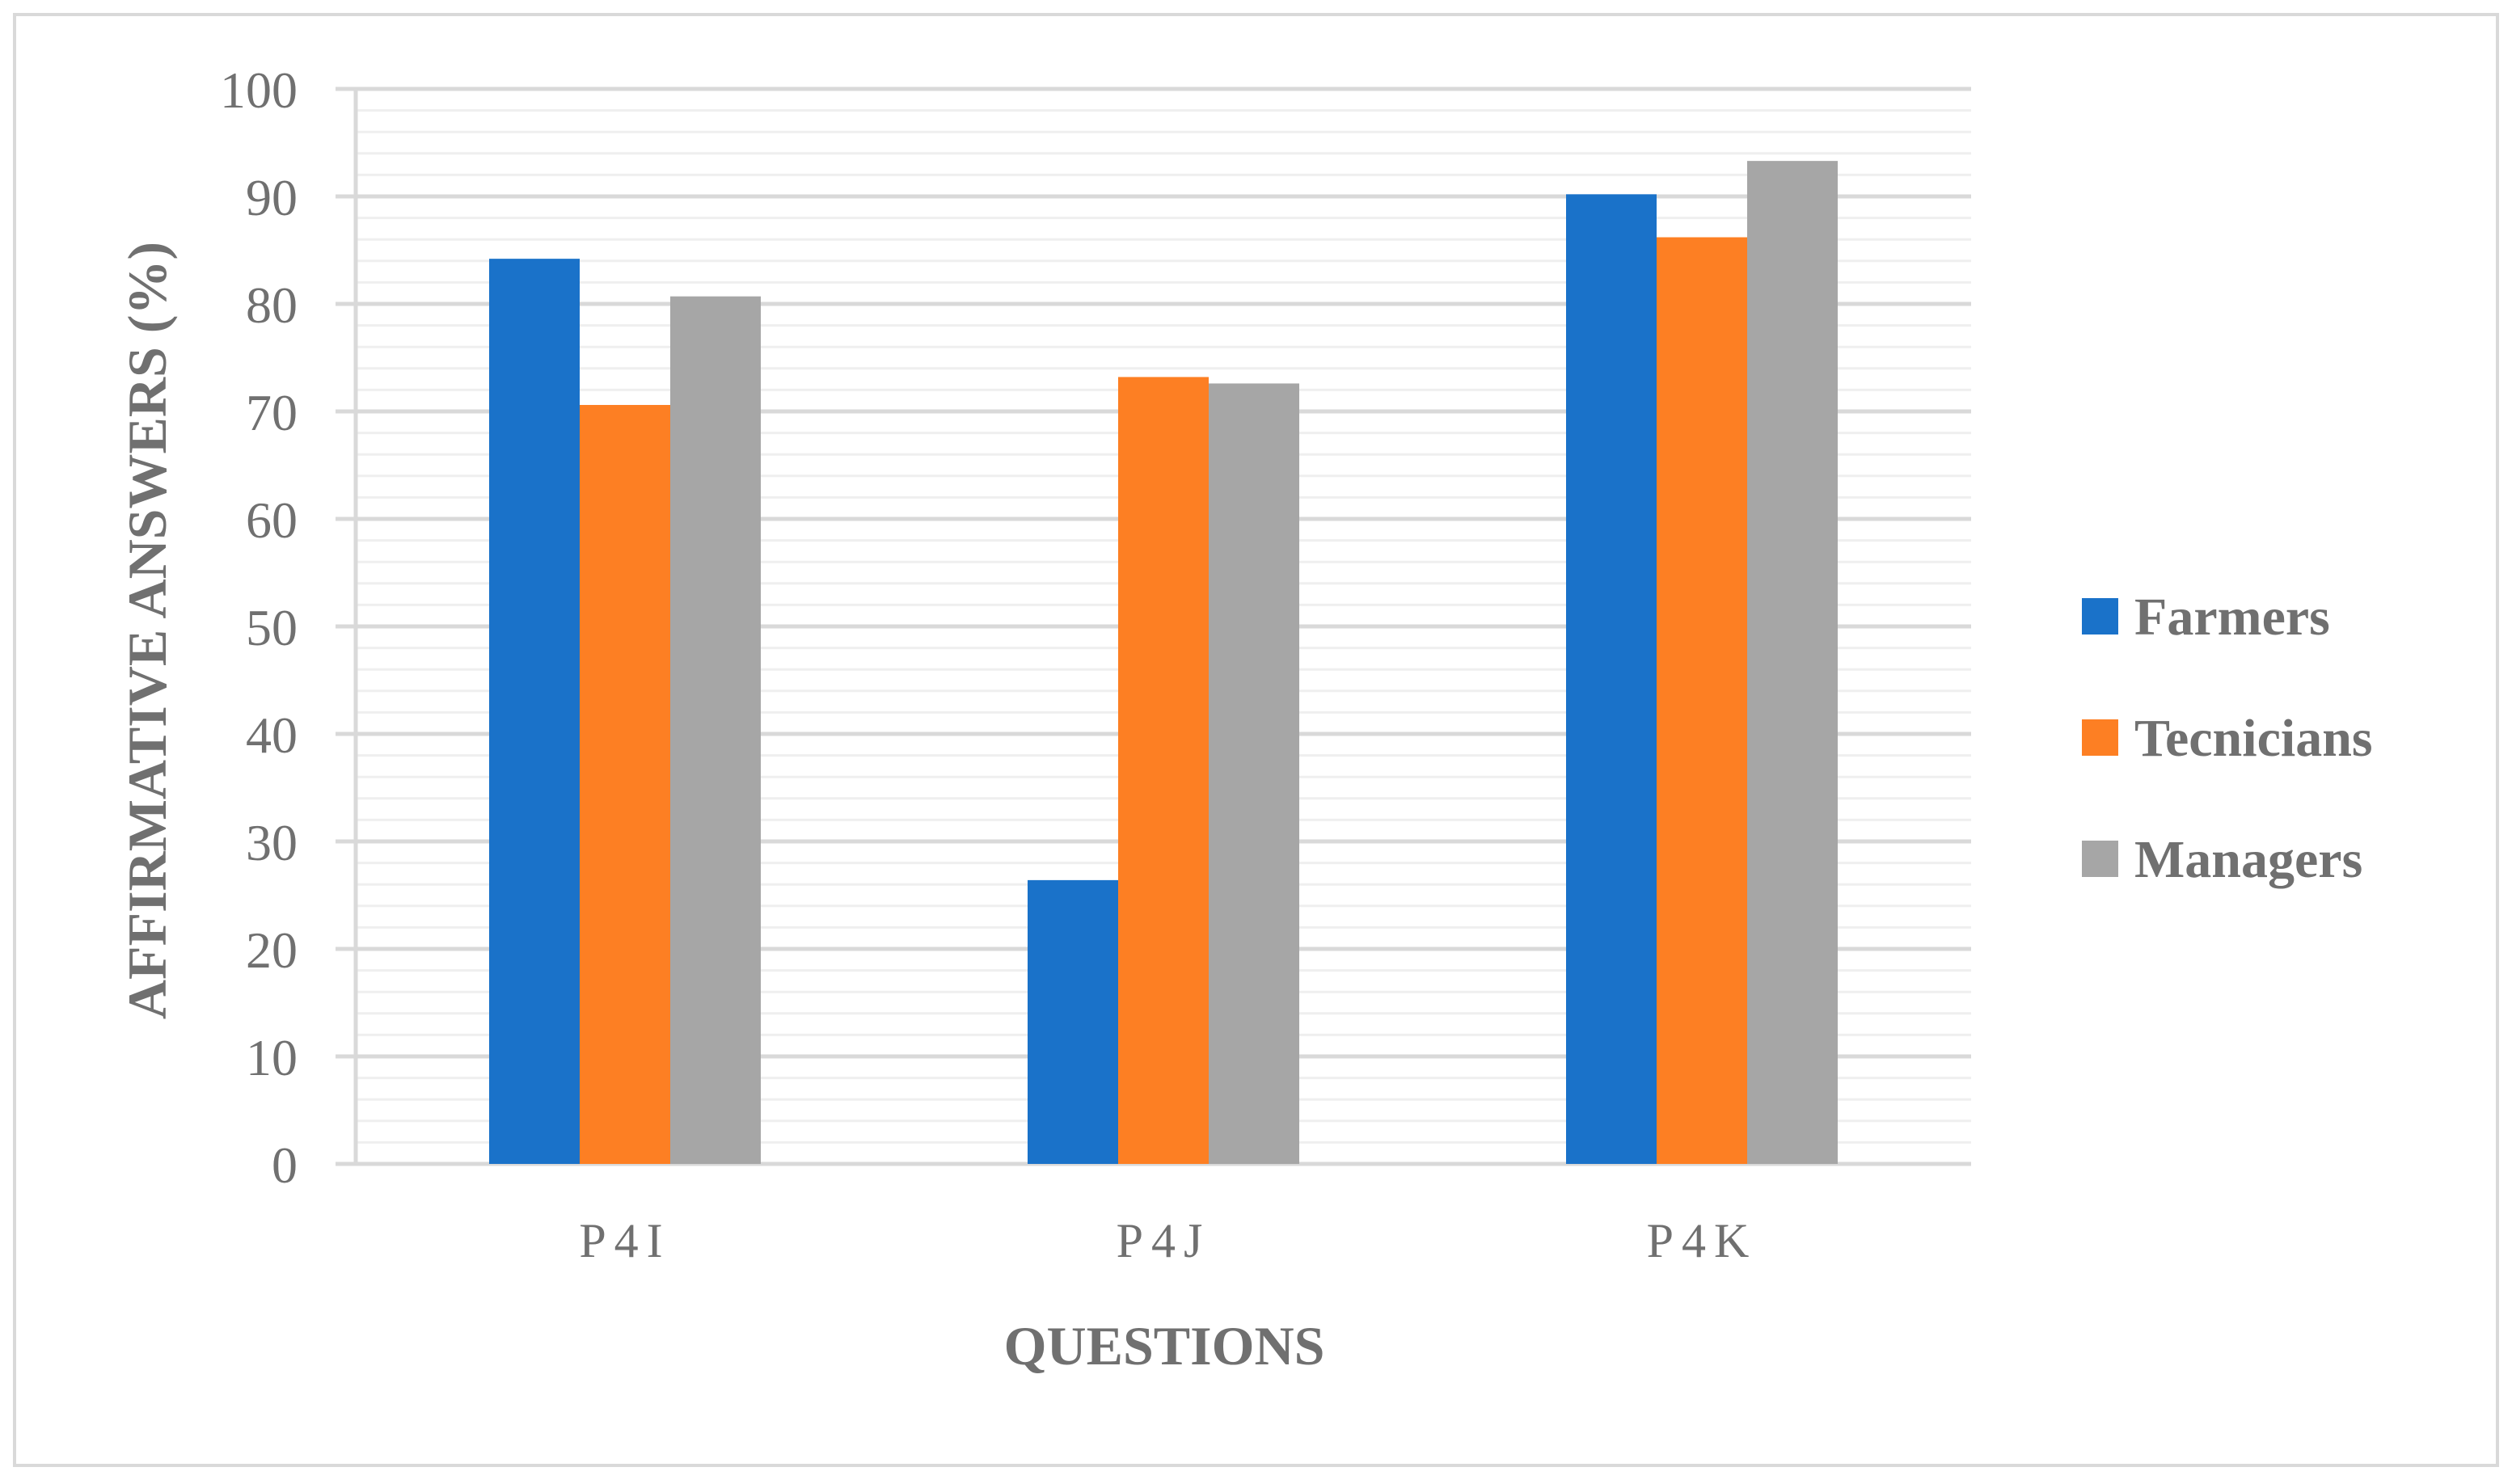  I want to click on bar-farmers-p4j, so click(1073, 1021).